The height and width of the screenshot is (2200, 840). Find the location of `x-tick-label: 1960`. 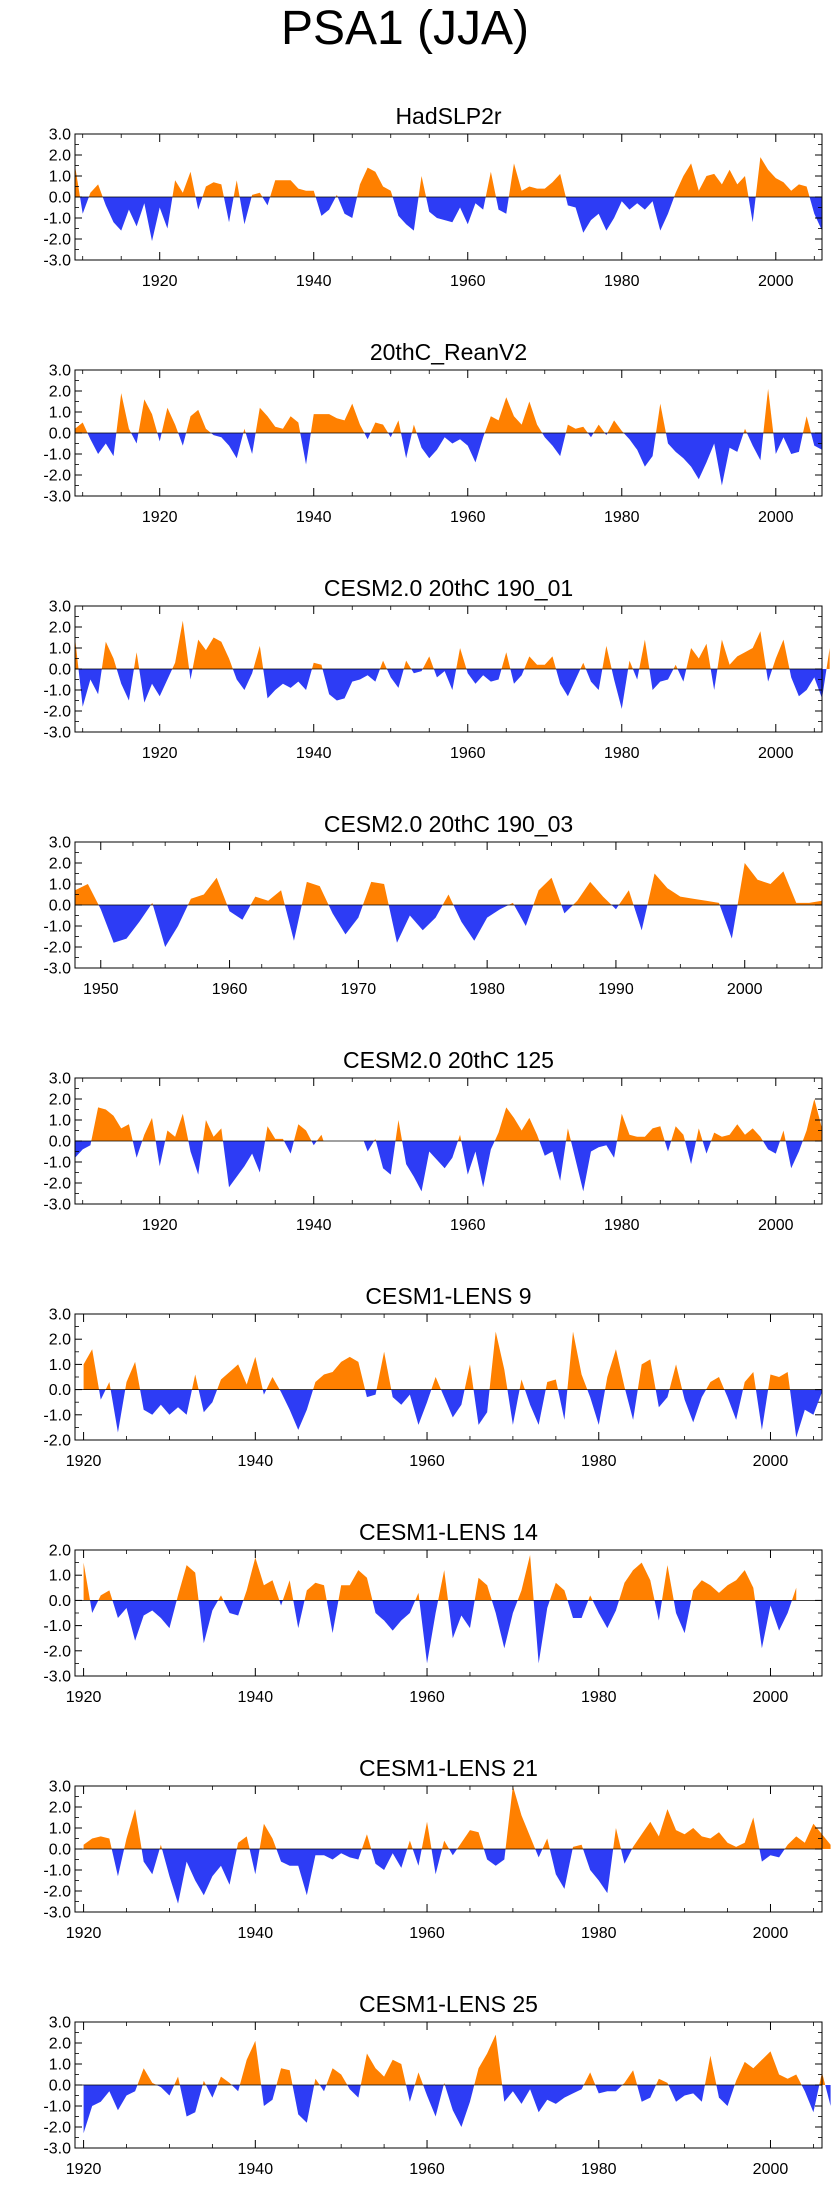

x-tick-label: 1960 is located at coordinates (427, 2169).